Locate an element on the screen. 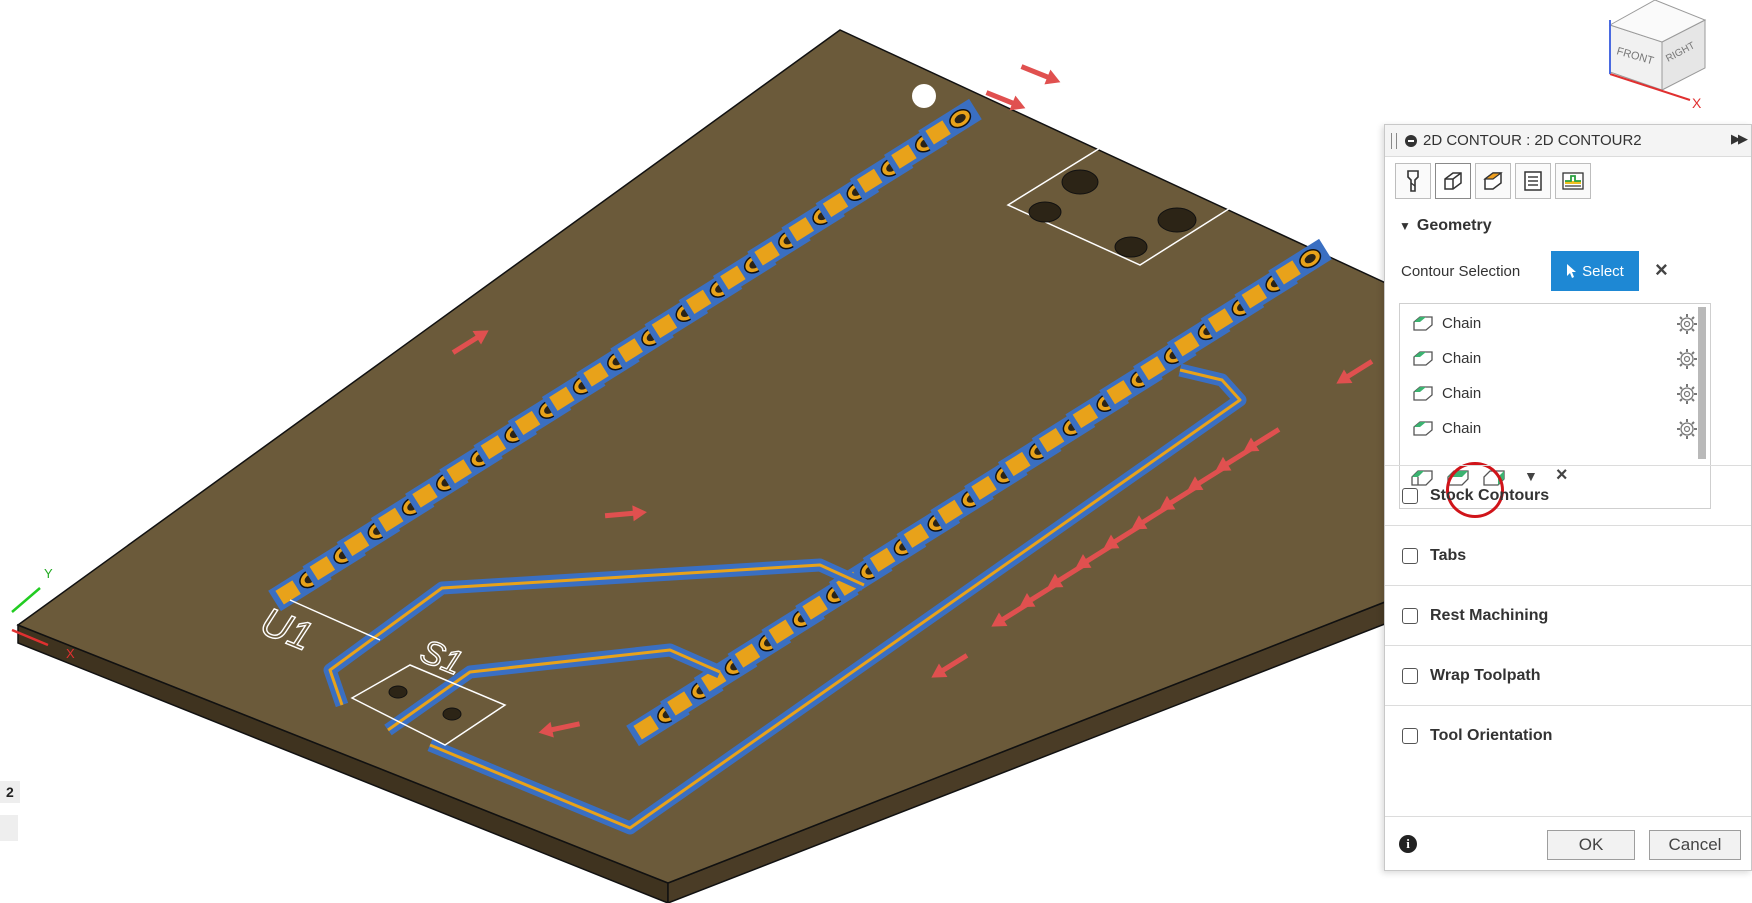  chain-add-icon is located at coordinates (1423, 476).